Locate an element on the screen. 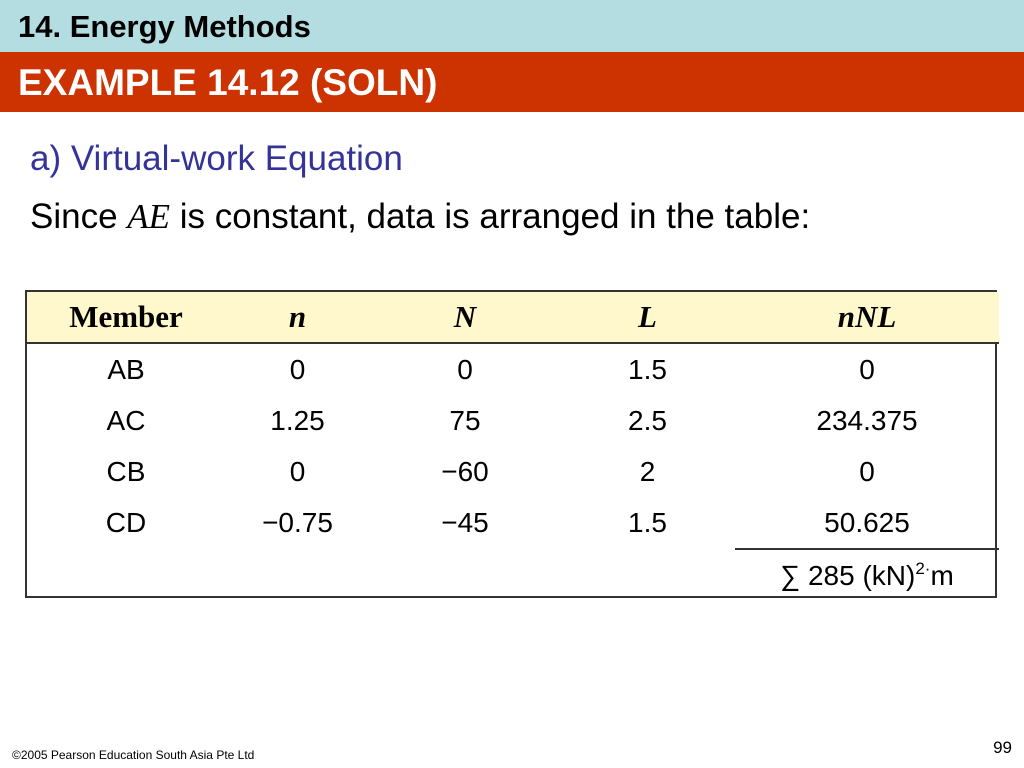 This screenshot has height=768, width=1024. chapter-header-bar: 14. Energy Methods is located at coordinates (512, 26).